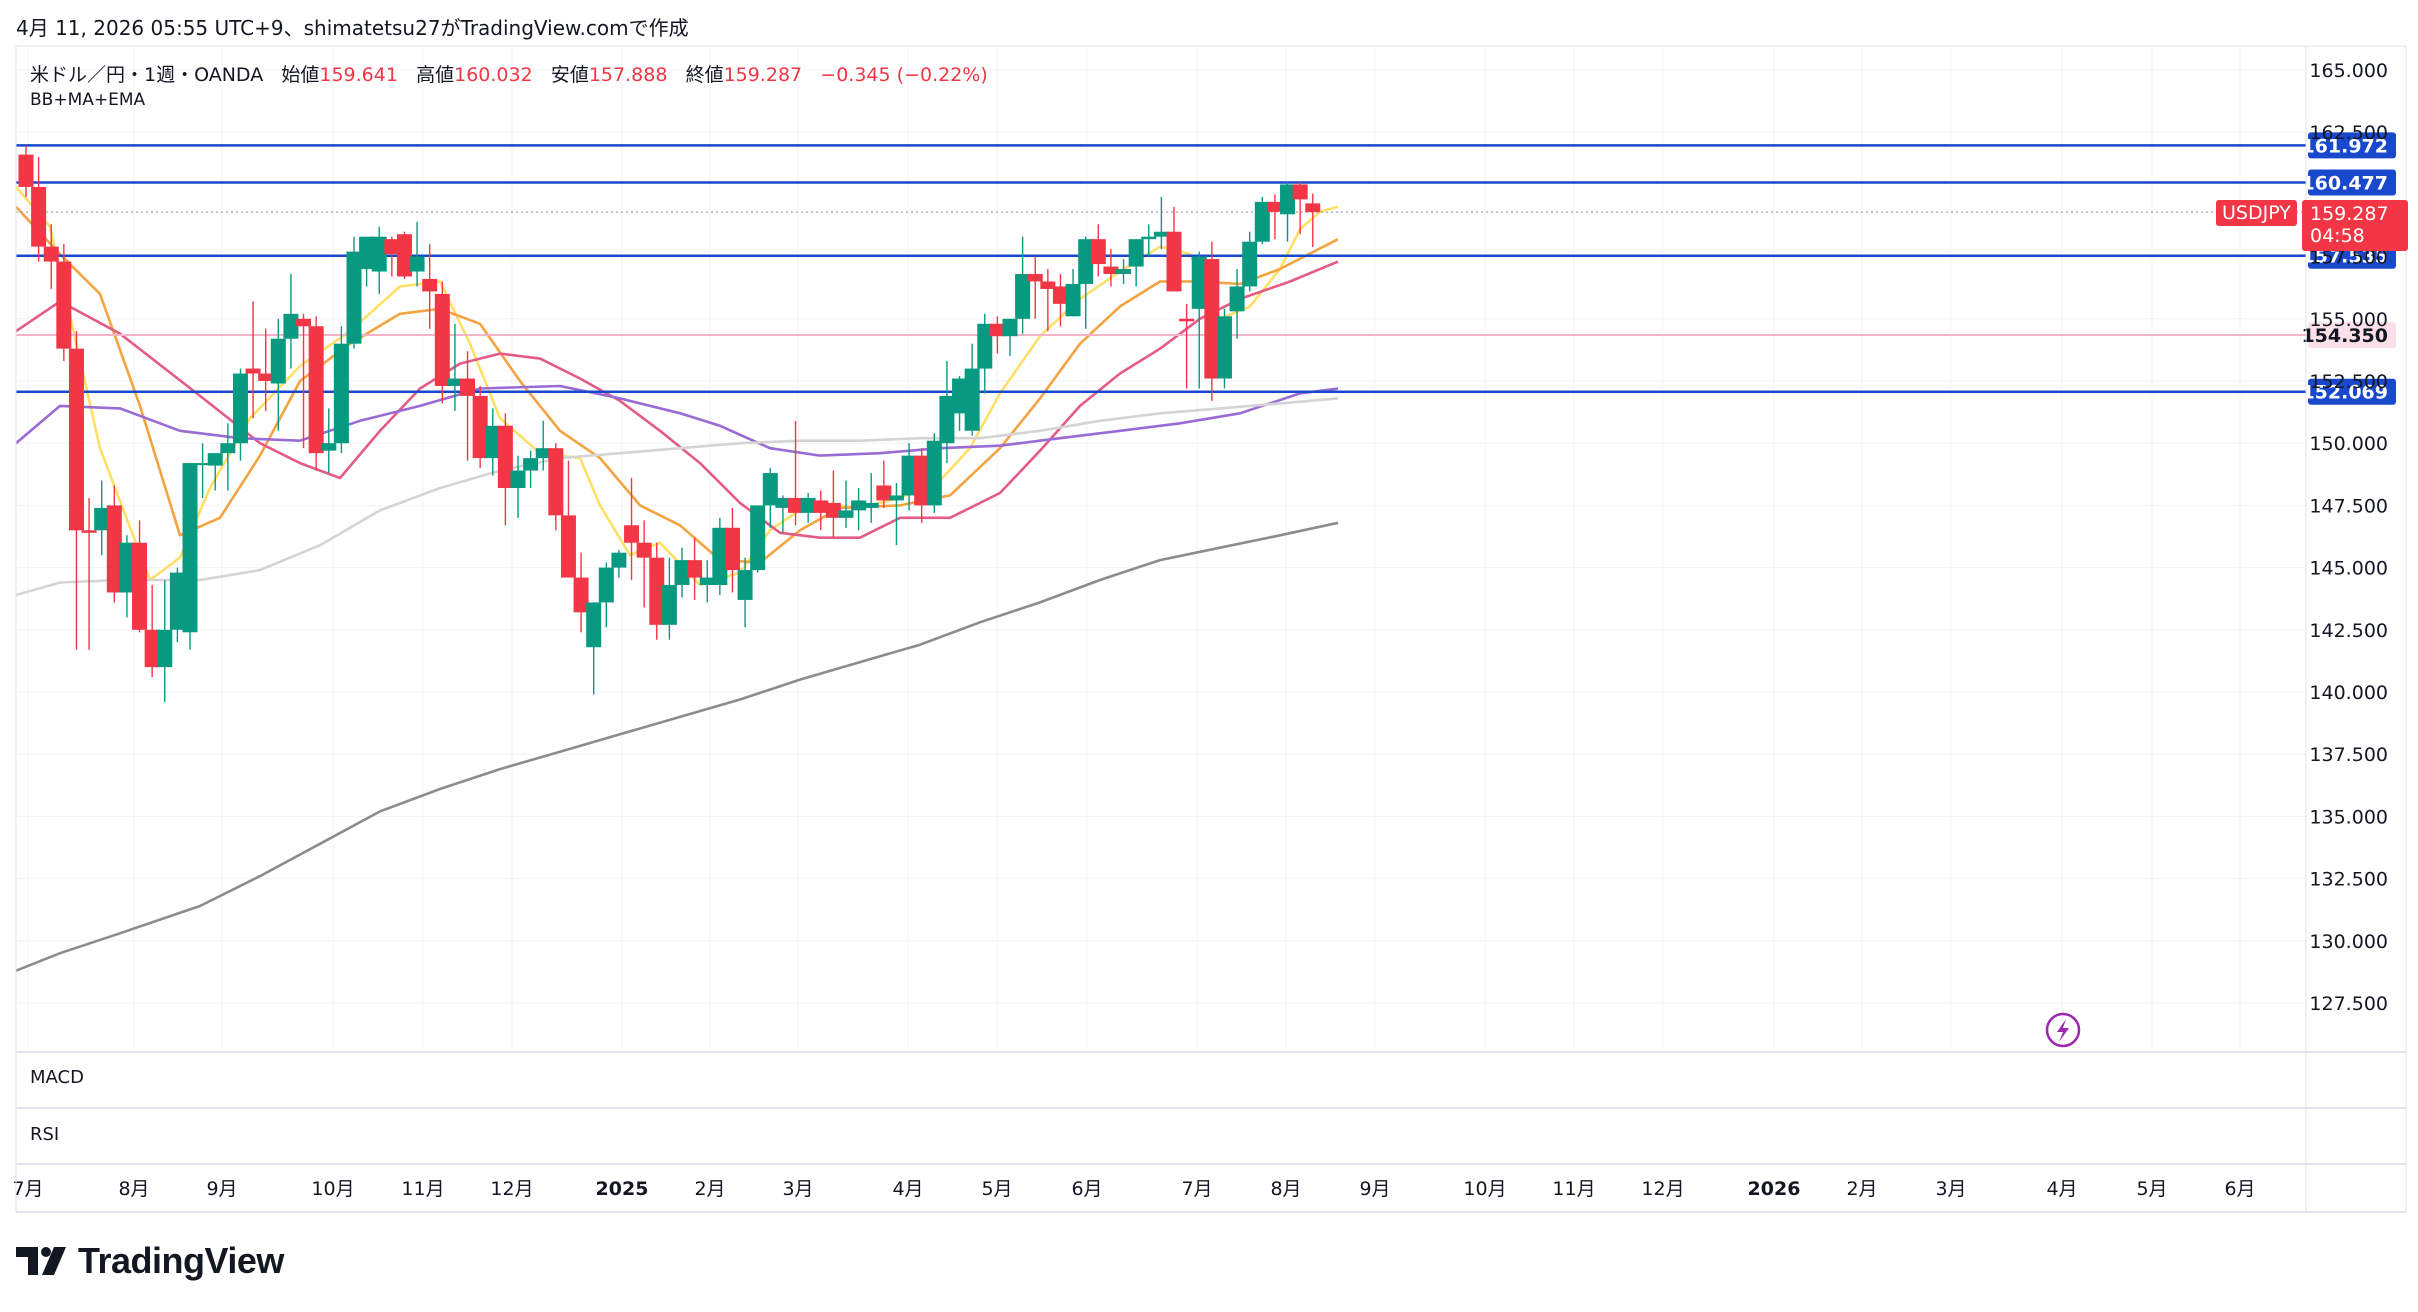 The height and width of the screenshot is (1312, 2418). Describe the element at coordinates (2061, 1189) in the screenshot. I see `time-tick-label: 4月` at that location.